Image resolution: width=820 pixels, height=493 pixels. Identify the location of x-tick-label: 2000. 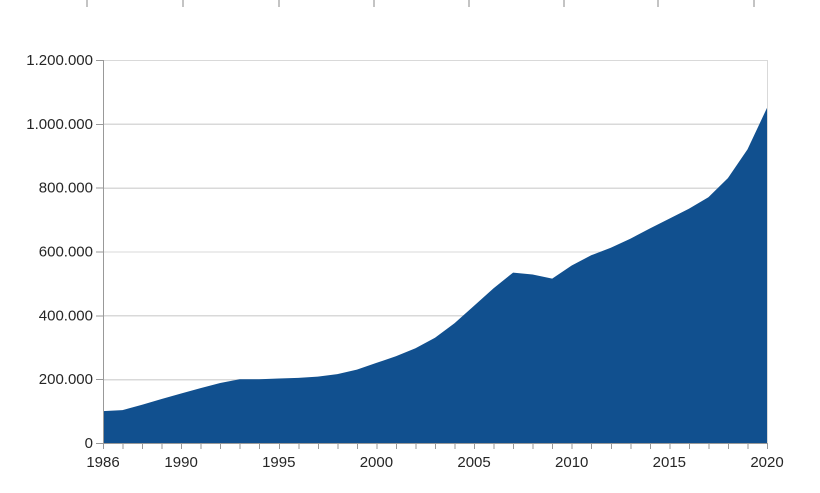
(376, 462).